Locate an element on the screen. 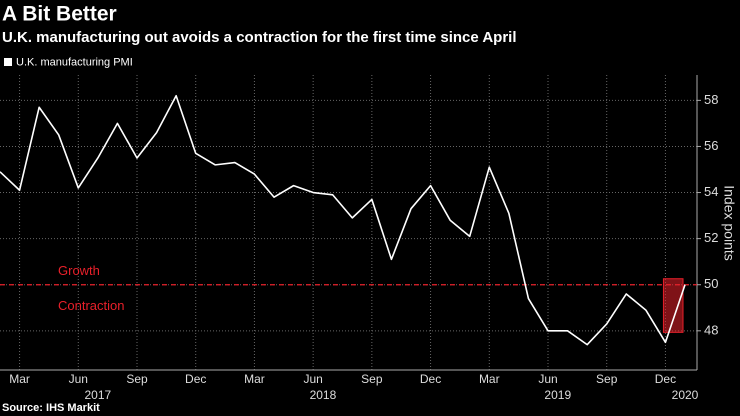 The width and height of the screenshot is (740, 416). highlight-box is located at coordinates (673, 305).